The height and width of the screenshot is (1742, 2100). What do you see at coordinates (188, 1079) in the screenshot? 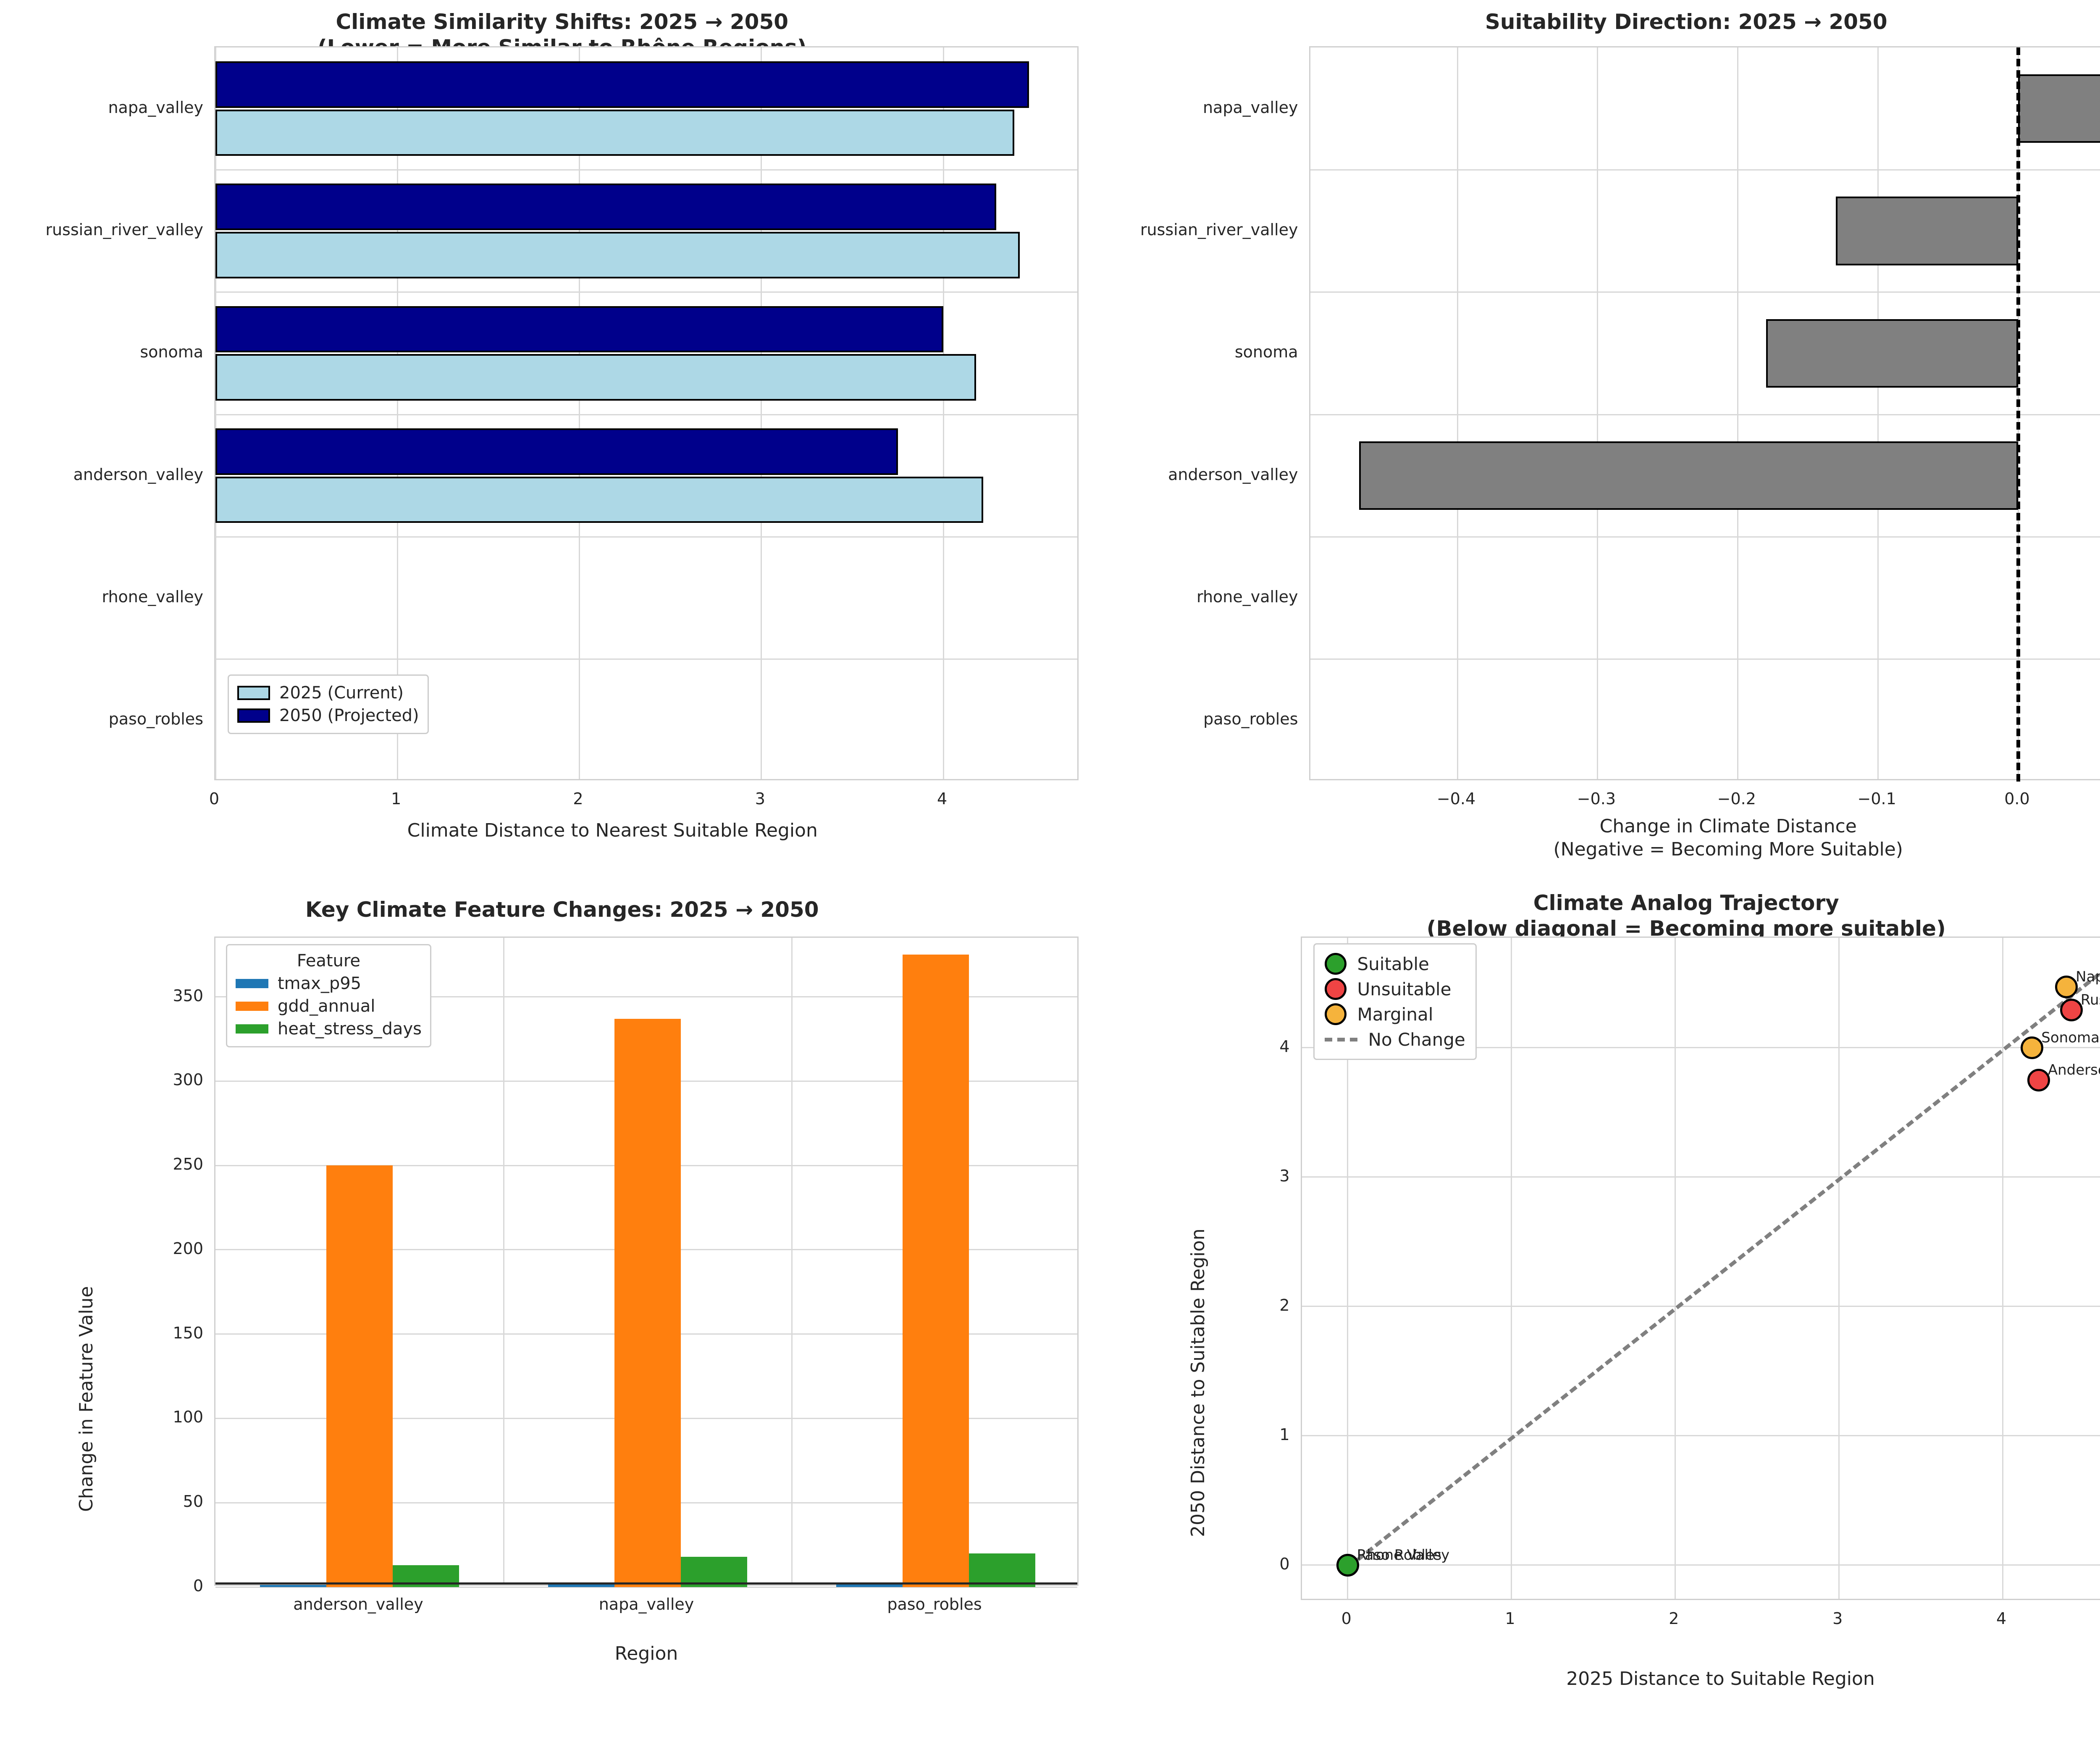
I see `panel3-ytick: 300` at bounding box center [188, 1079].